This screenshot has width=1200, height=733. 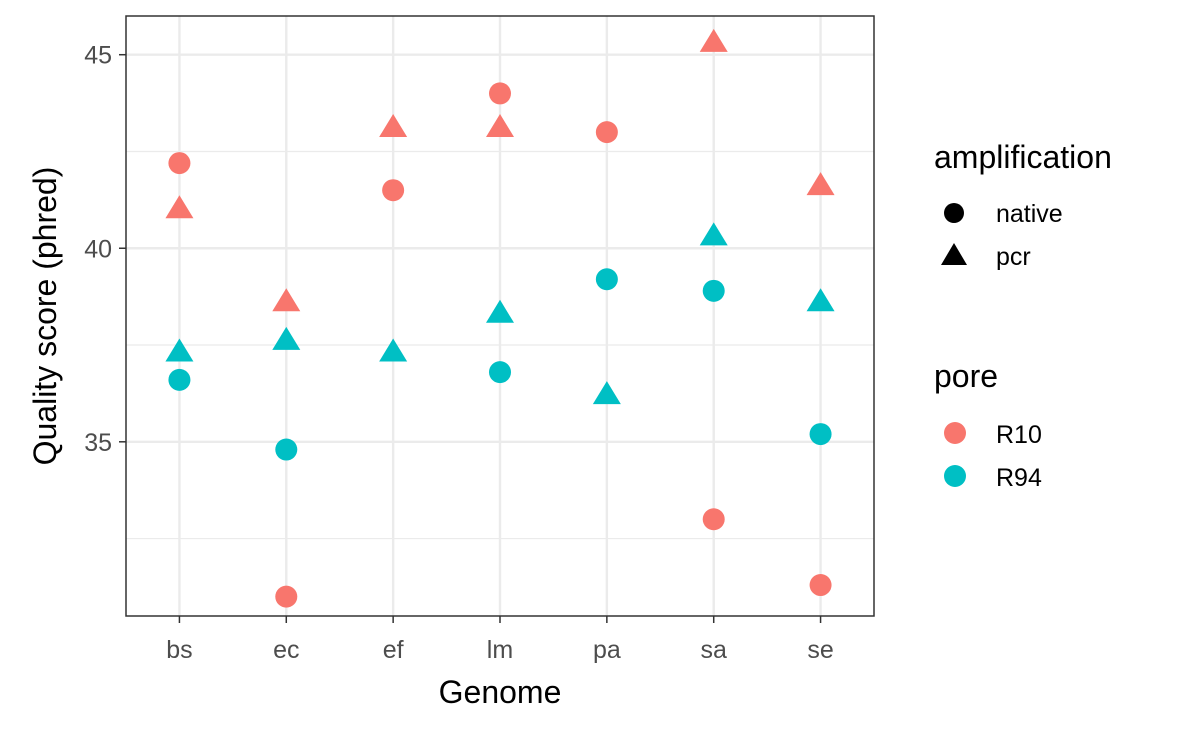 I want to click on legend-amplification: amplification native pcr, so click(x=1023, y=205).